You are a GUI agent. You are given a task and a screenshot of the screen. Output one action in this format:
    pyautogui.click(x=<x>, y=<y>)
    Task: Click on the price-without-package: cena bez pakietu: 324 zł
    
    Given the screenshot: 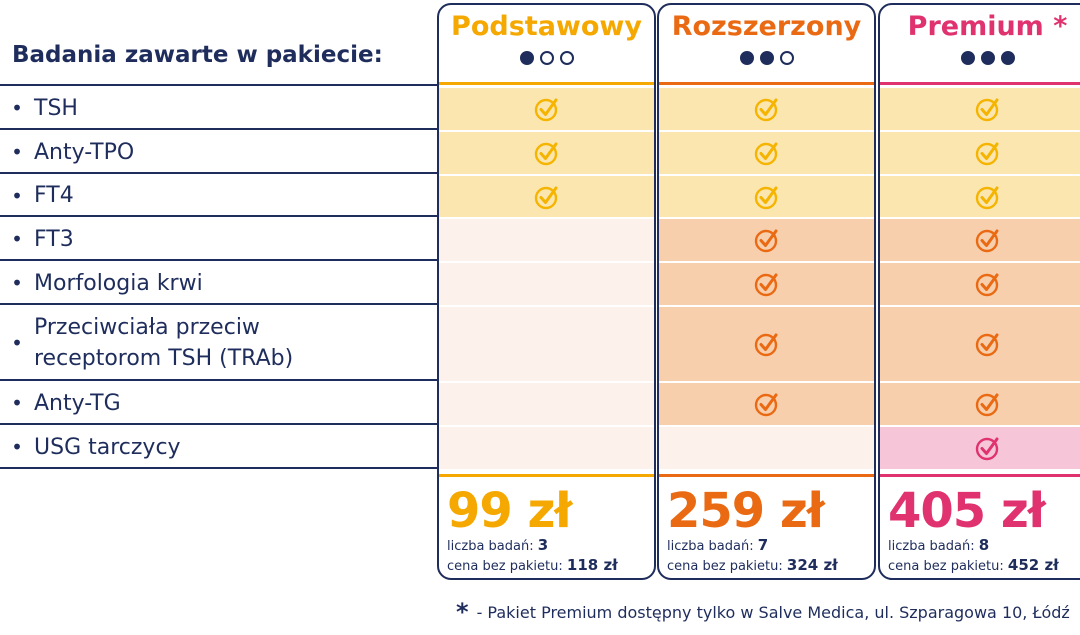 What is the action you would take?
    pyautogui.click(x=752, y=565)
    